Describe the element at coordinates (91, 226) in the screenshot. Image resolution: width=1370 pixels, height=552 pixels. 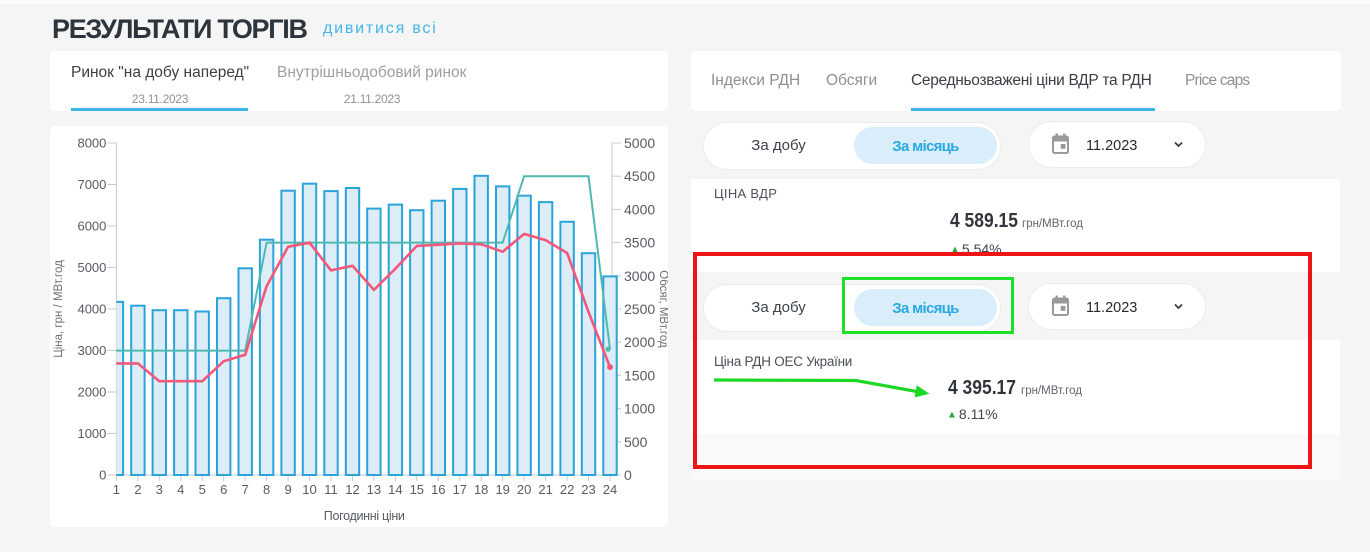
I see `svg-text: 6000` at that location.